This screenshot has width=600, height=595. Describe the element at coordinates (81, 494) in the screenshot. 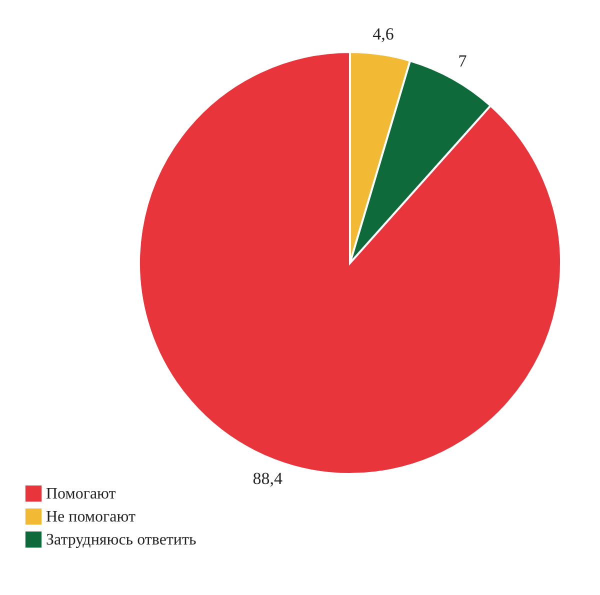

I see `legend-label: Помогают` at that location.